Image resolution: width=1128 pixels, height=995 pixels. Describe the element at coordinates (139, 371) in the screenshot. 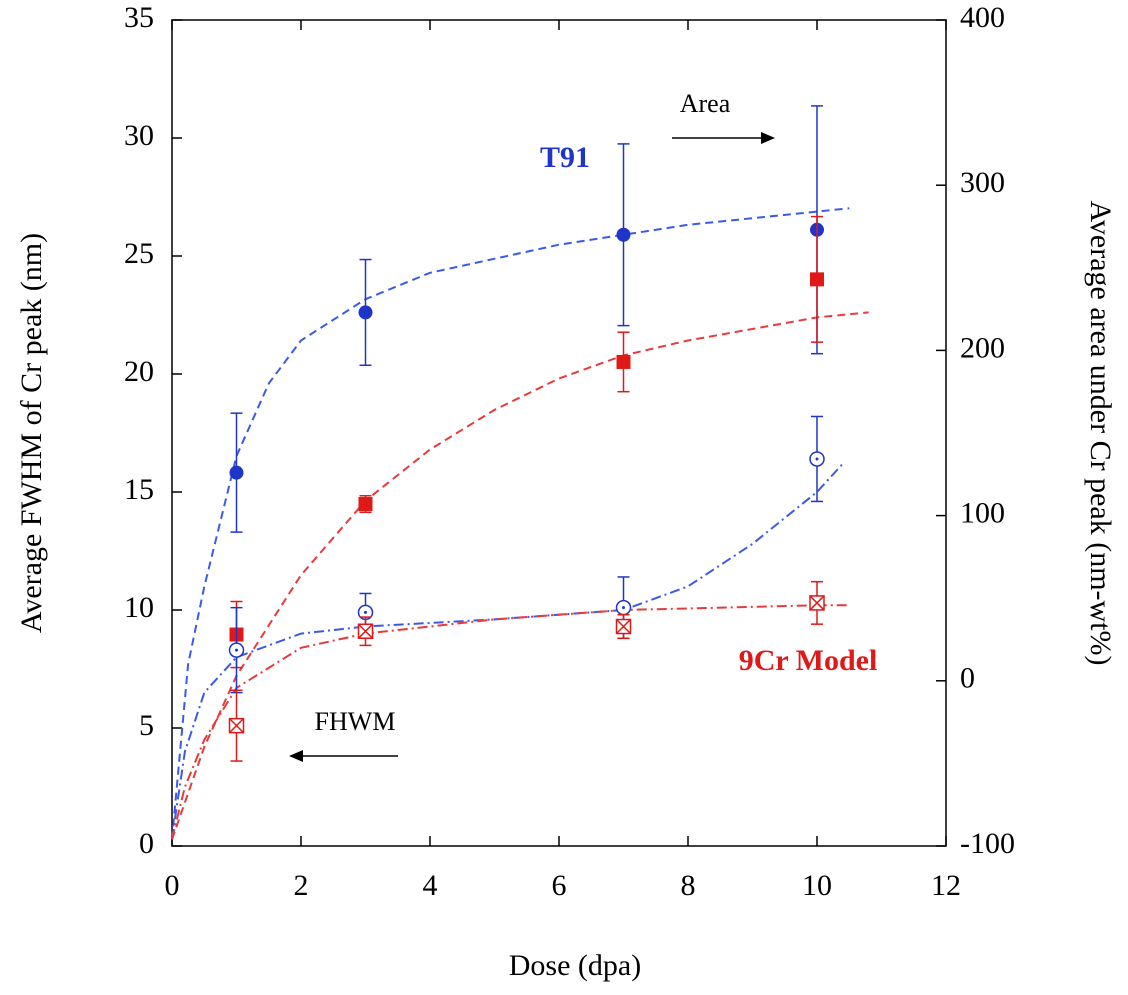

I see `y-tick-label: 20` at that location.